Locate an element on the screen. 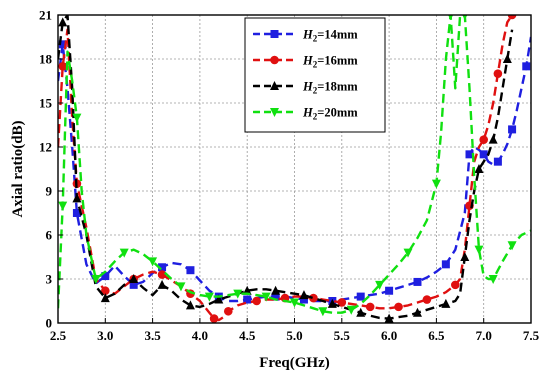 This screenshot has height=377, width=547. x-axis-title: Freq(GHz) is located at coordinates (294, 363).